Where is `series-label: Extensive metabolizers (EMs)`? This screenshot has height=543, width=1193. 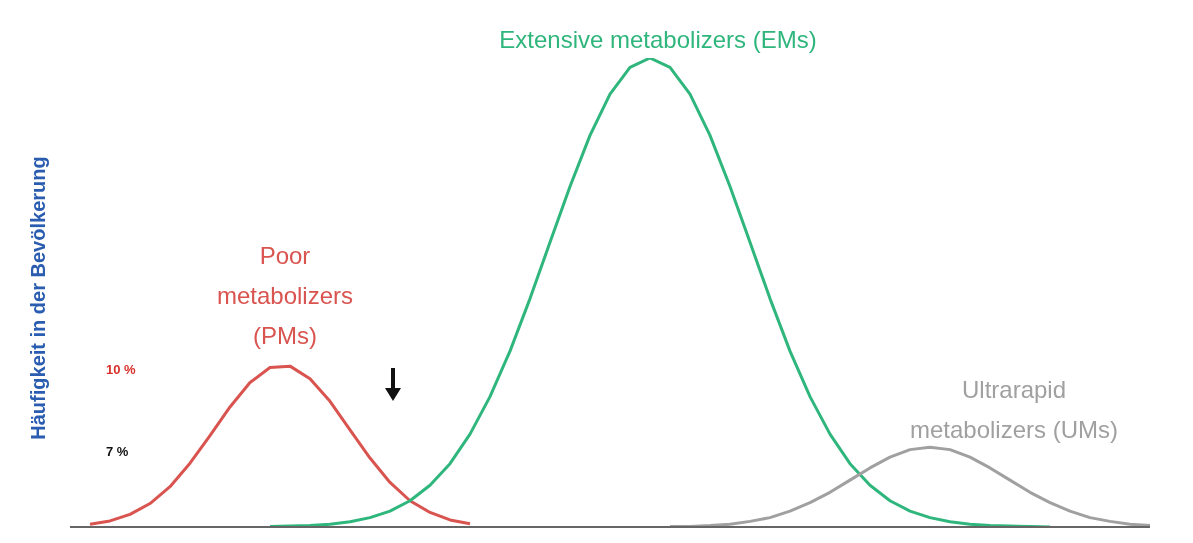 series-label: Extensive metabolizers (EMs) is located at coordinates (658, 40).